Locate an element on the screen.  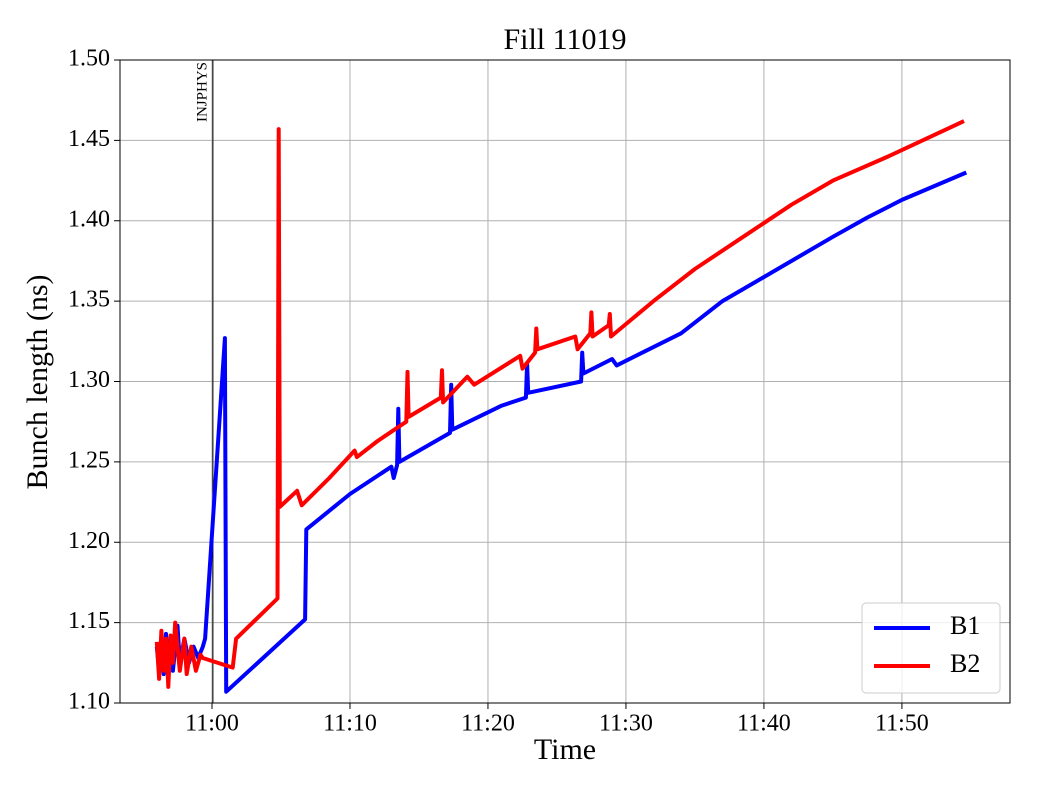
legend-label: B2 is located at coordinates (965, 663).